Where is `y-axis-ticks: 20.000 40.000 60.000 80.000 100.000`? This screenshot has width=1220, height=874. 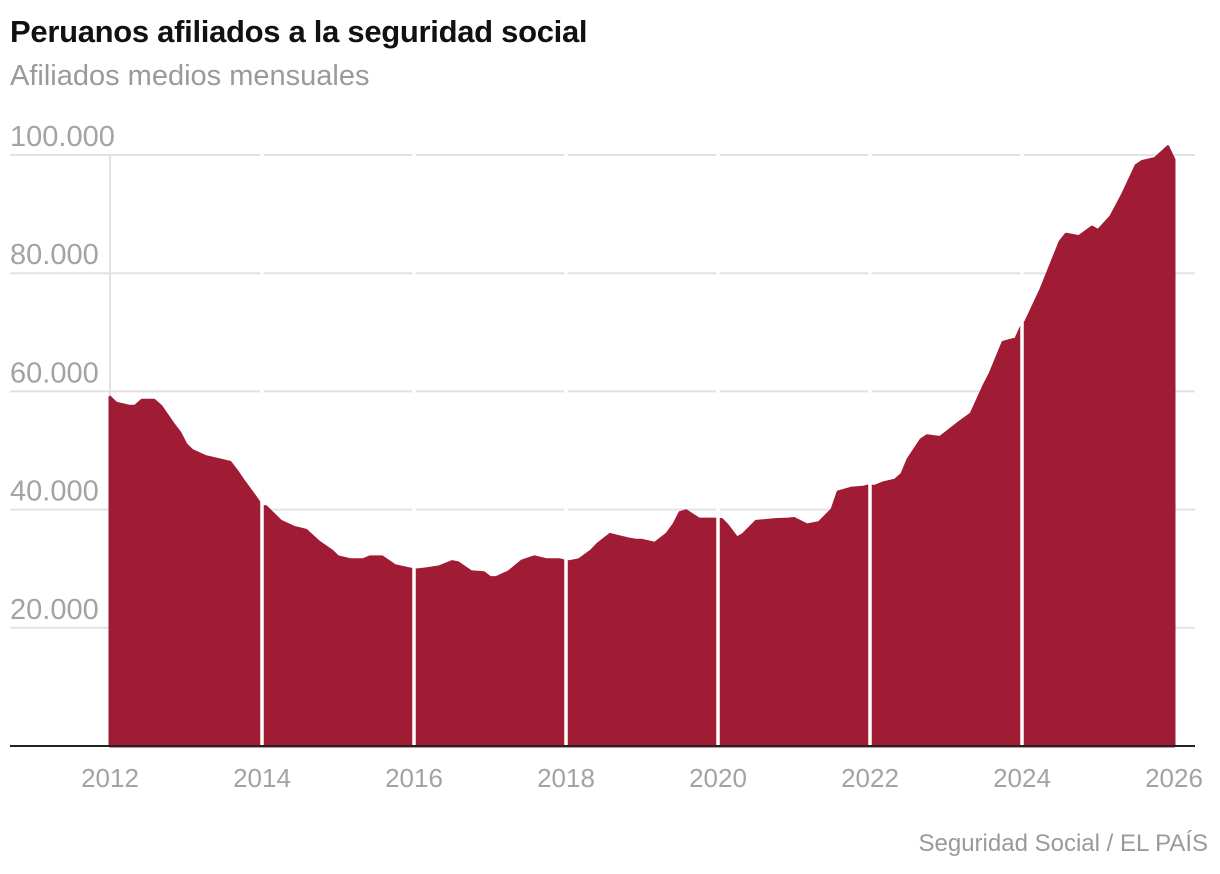
y-axis-ticks: 20.000 40.000 60.000 80.000 100.000 is located at coordinates (62, 373).